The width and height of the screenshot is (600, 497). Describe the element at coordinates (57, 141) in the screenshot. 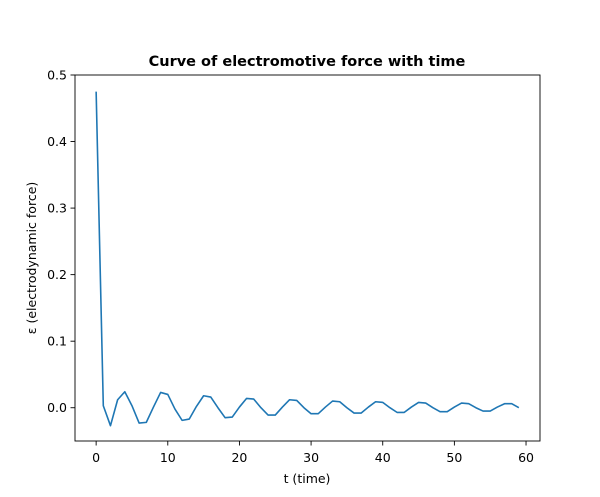

I see `y-tick-label: 0.4` at that location.